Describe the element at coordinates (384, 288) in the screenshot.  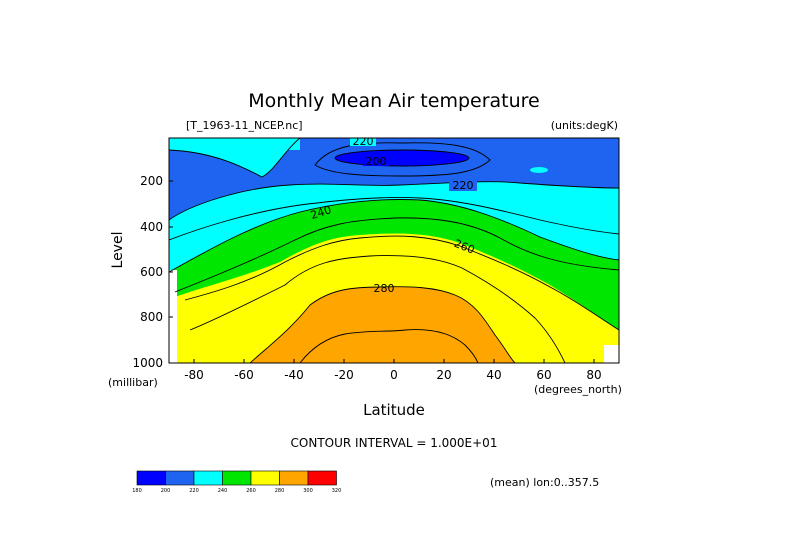
I see `contour-label: 280` at that location.